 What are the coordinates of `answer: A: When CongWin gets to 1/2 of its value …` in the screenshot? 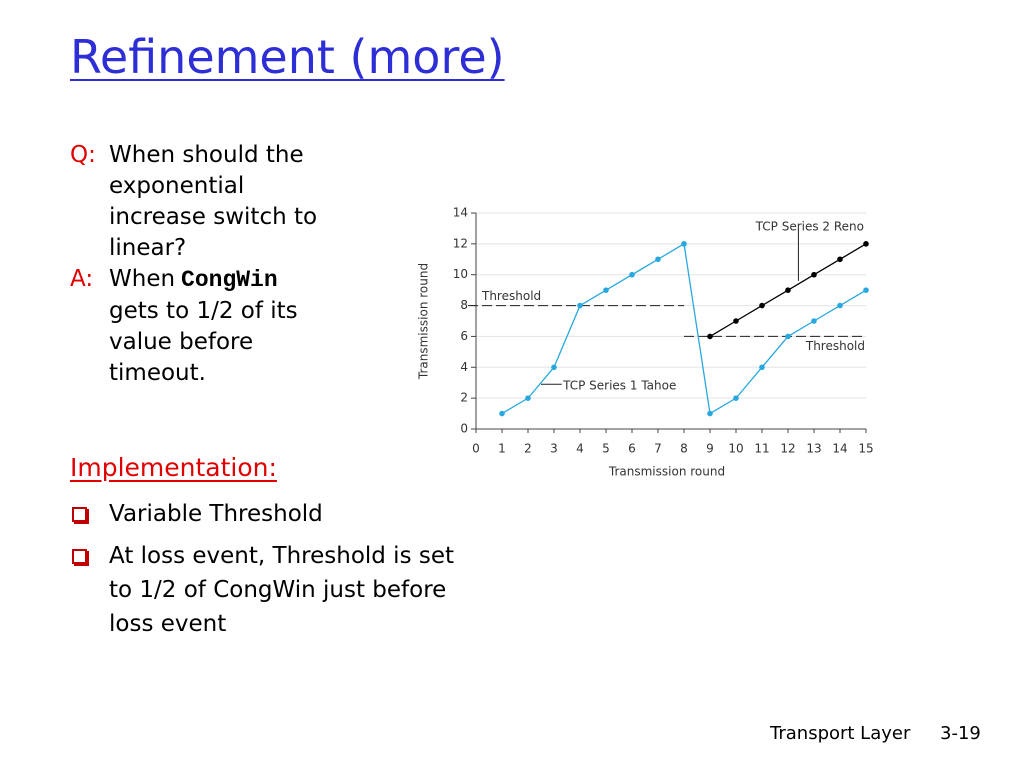 It's located at (206, 326).